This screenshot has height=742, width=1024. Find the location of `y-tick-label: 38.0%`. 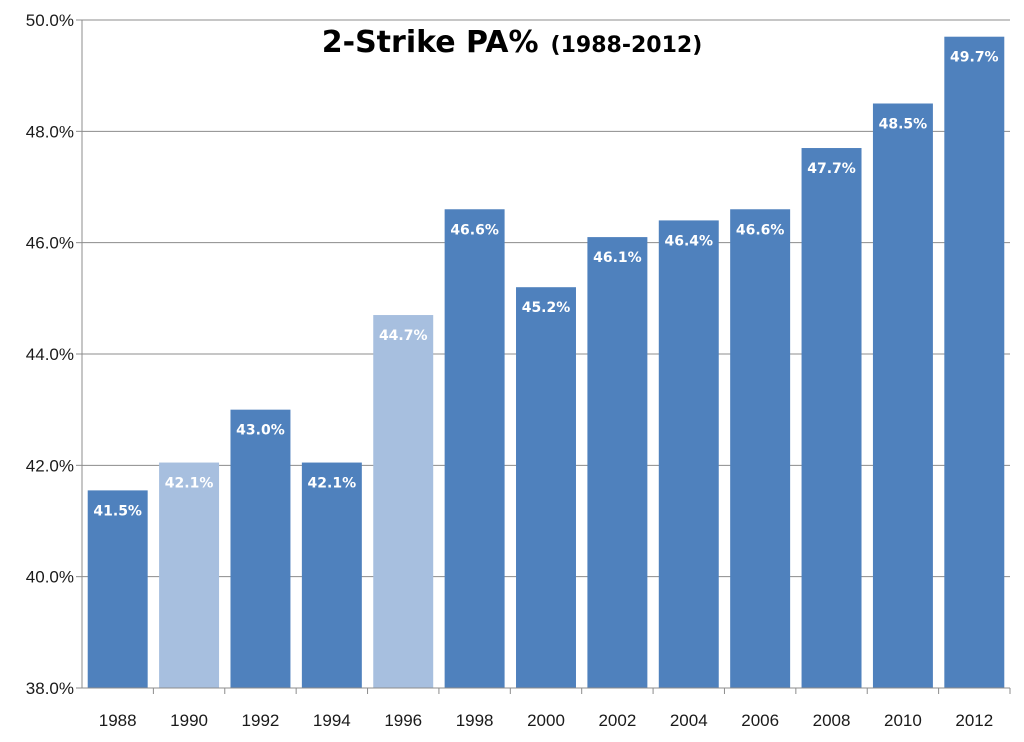

y-tick-label: 38.0% is located at coordinates (50, 688).